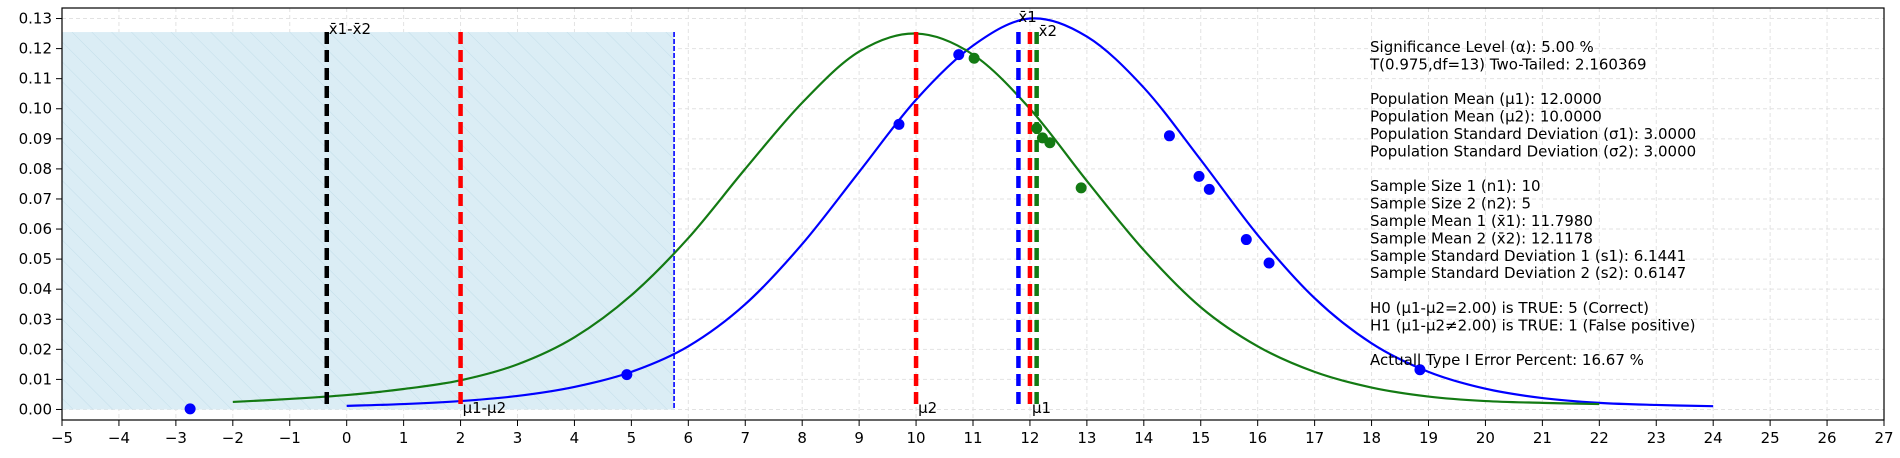 Image resolution: width=1900 pixels, height=458 pixels. What do you see at coordinates (802, 438) in the screenshot?
I see `x-tick-label: 8` at bounding box center [802, 438].